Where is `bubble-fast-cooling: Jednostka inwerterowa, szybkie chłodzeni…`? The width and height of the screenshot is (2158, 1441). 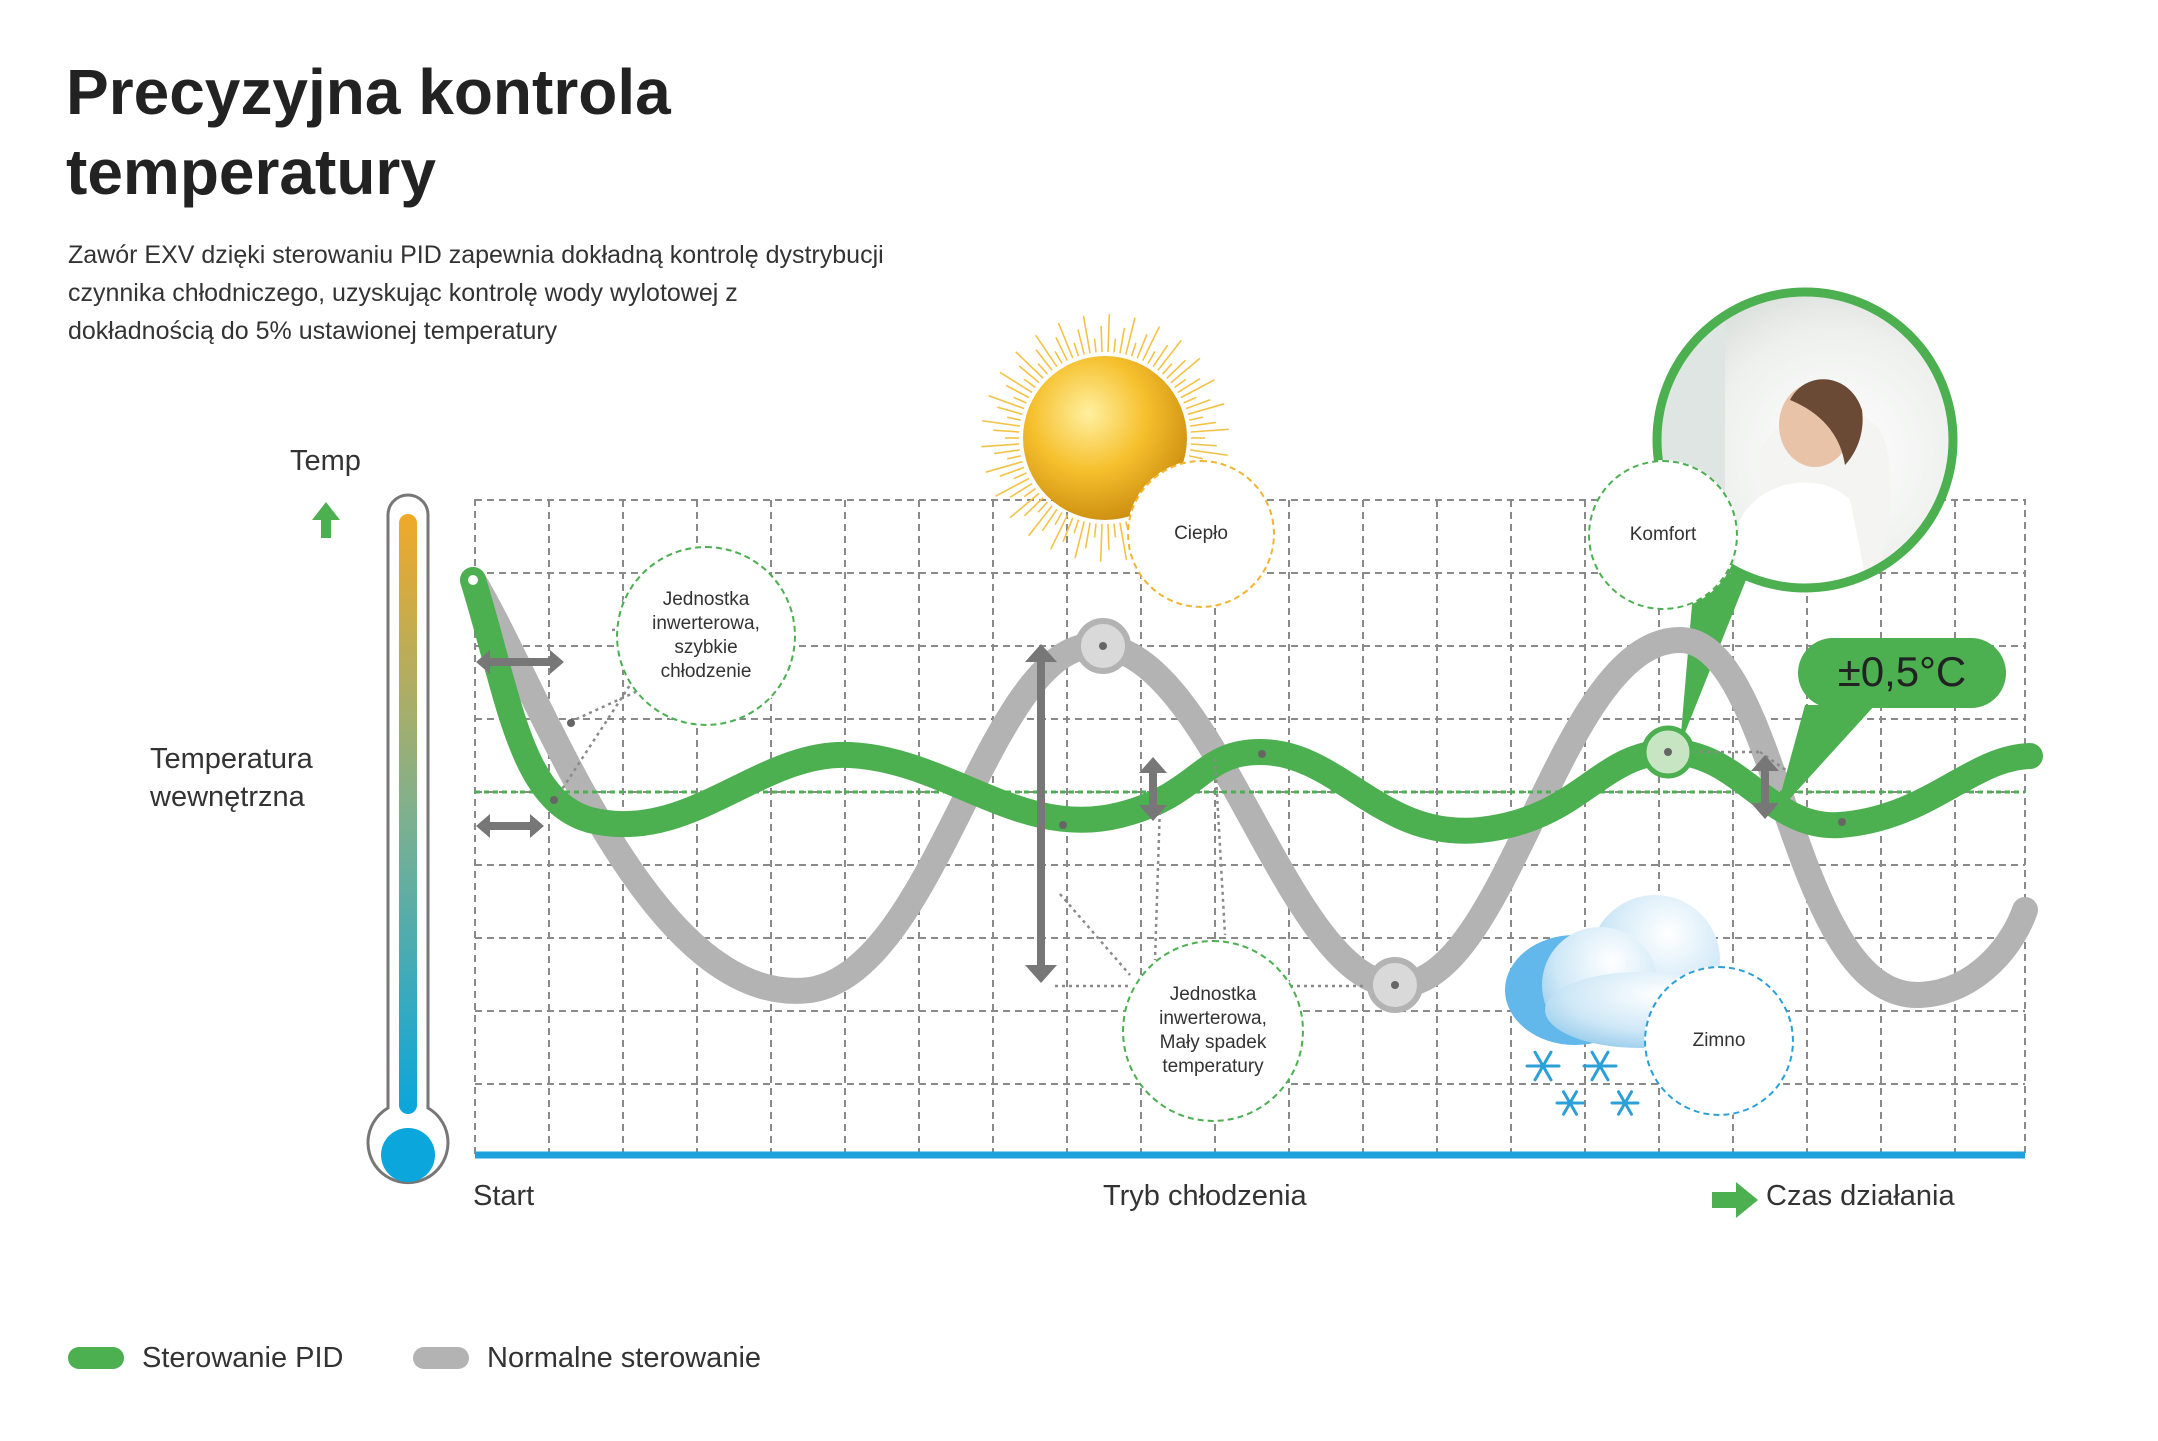 bubble-fast-cooling: Jednostka inwerterowa, szybkie chłodzeni… is located at coordinates (706, 636).